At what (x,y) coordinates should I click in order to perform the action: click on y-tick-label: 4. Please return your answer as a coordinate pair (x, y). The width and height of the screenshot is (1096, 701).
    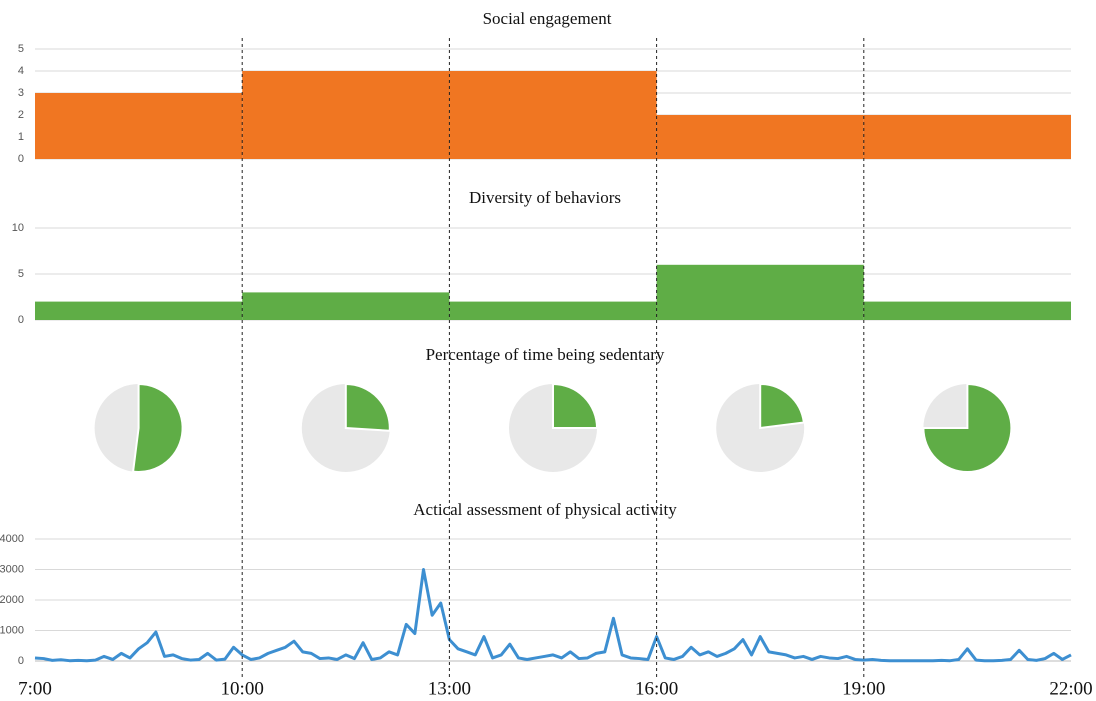
    Looking at the image, I should click on (21, 71).